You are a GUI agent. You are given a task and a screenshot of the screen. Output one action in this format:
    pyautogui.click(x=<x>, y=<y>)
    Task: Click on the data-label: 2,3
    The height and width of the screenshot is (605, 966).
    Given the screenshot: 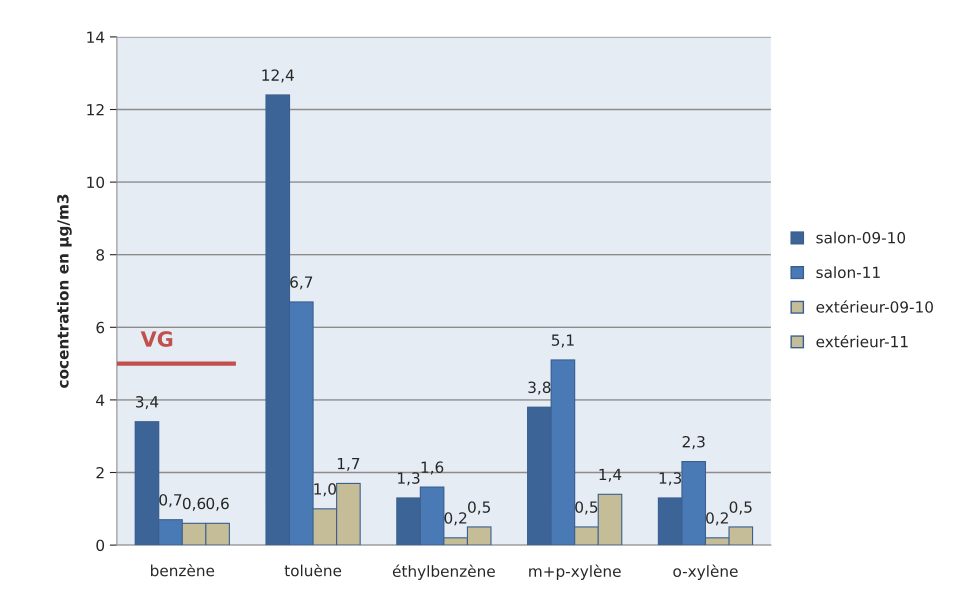 What is the action you would take?
    pyautogui.click(x=693, y=443)
    